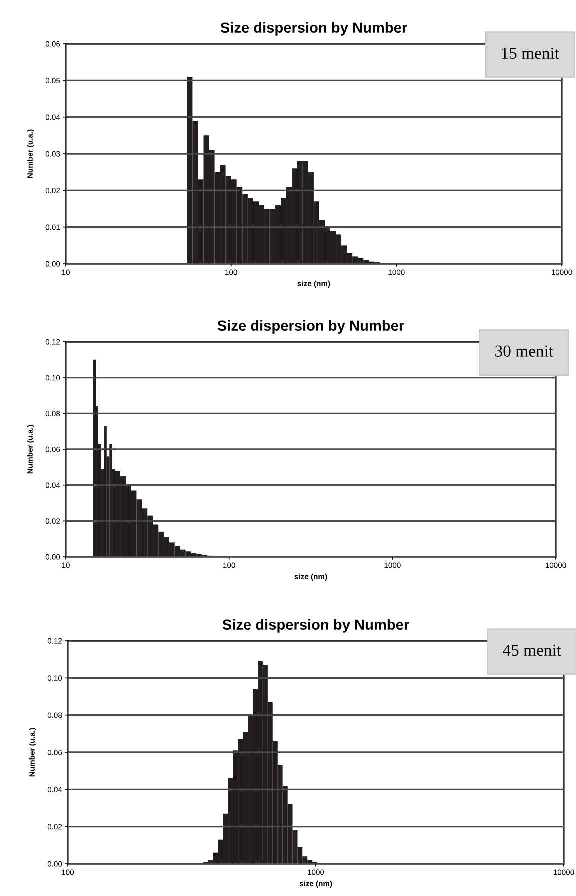  Describe the element at coordinates (531, 54) in the screenshot. I see `annotation: 15 menit` at that location.